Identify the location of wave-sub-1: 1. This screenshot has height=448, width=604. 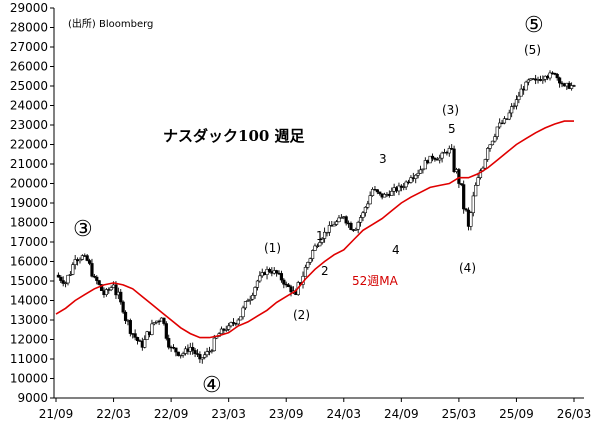
(320, 236).